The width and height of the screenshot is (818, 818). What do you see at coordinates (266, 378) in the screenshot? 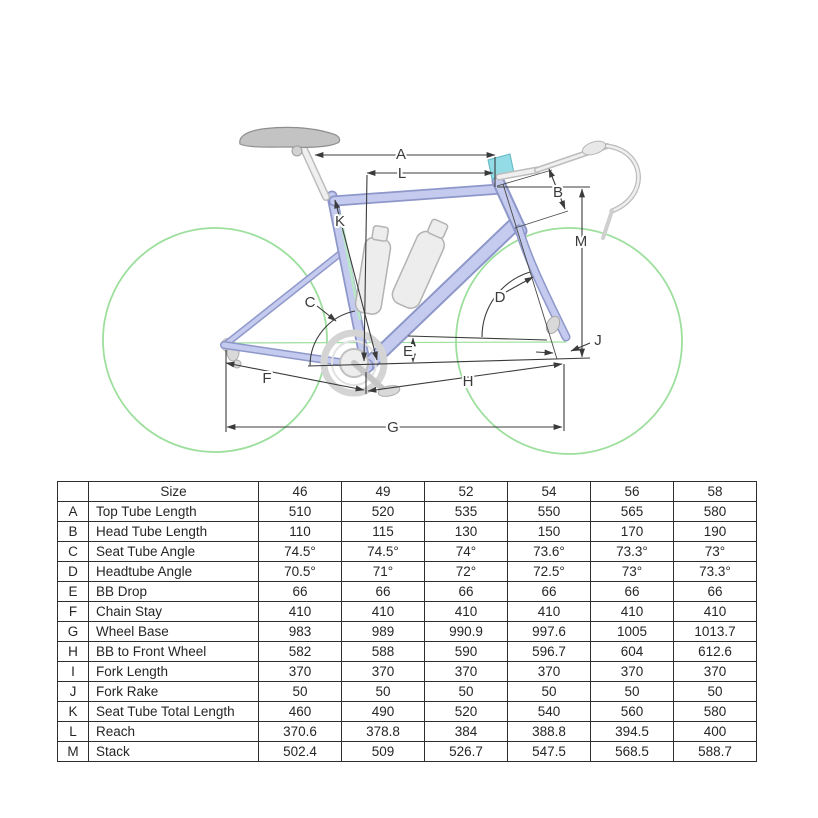
I see `label-chain-stay: F` at bounding box center [266, 378].